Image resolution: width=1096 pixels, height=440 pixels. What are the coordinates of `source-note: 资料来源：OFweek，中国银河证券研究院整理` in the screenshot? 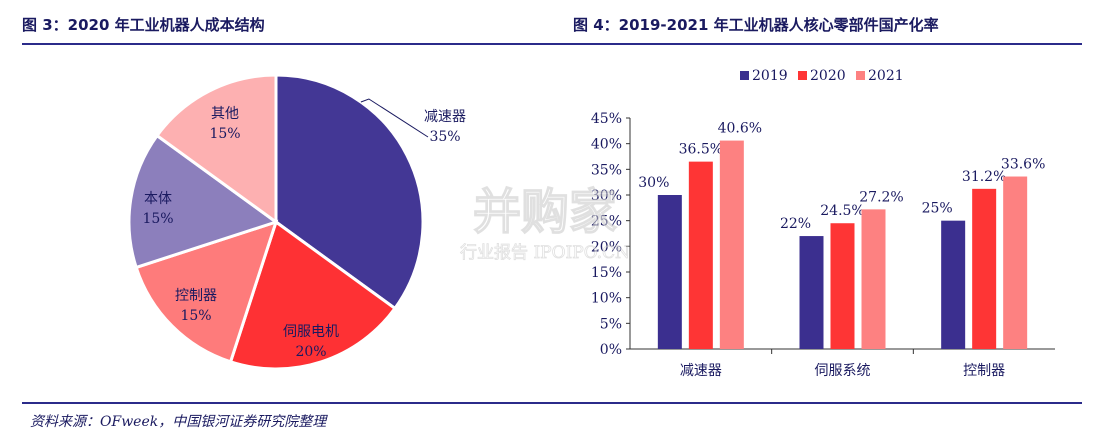 It's located at (178, 422).